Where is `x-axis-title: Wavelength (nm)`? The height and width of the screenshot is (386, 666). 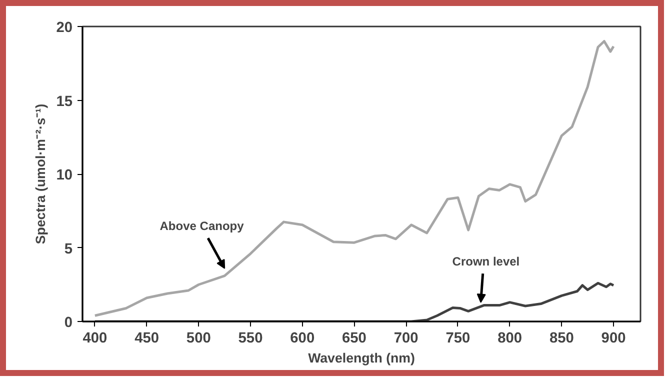
x-axis-title: Wavelength (nm) is located at coordinates (361, 358).